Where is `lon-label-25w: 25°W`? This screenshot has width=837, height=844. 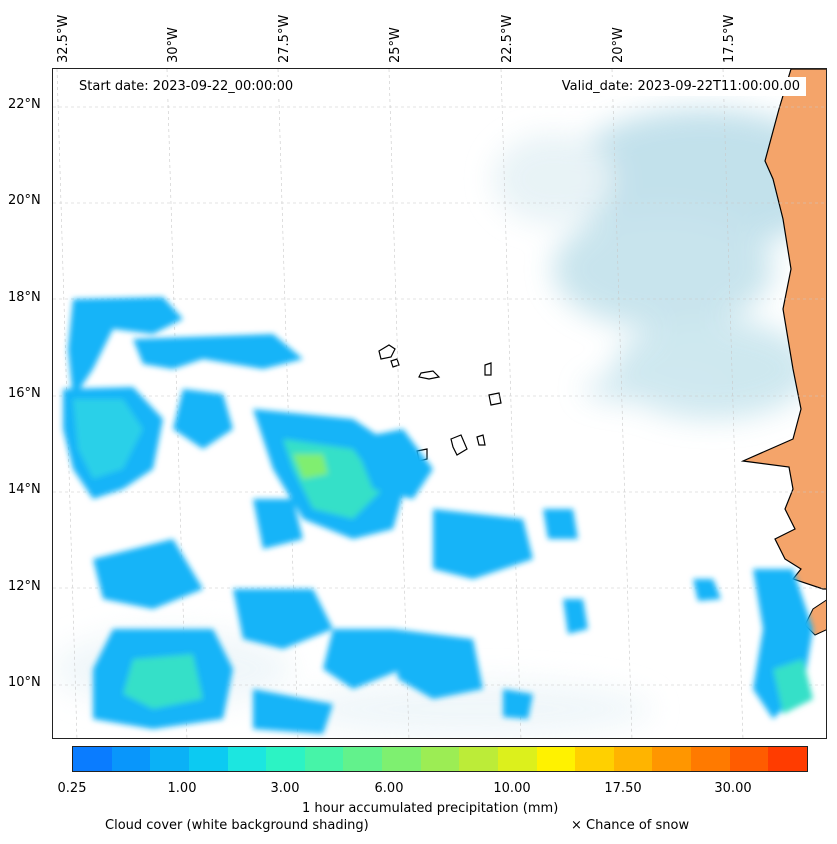
lon-label-25w: 25°W is located at coordinates (395, 45).